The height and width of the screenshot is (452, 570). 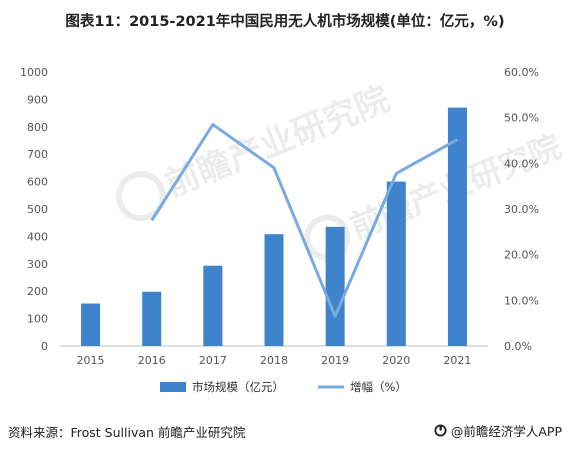 What do you see at coordinates (37, 236) in the screenshot?
I see `y-left-tick-label: 400` at bounding box center [37, 236].